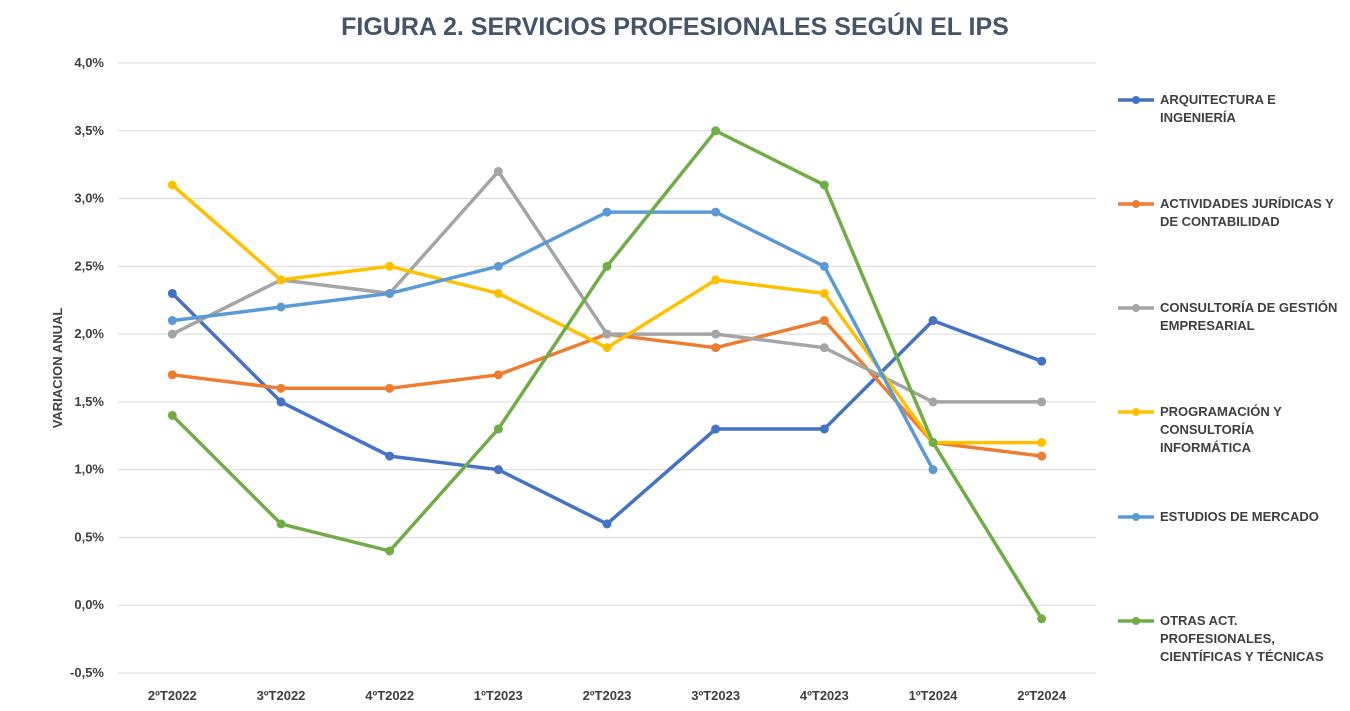  What do you see at coordinates (89, 198) in the screenshot?
I see `y-tick-label: 3,0%` at bounding box center [89, 198].